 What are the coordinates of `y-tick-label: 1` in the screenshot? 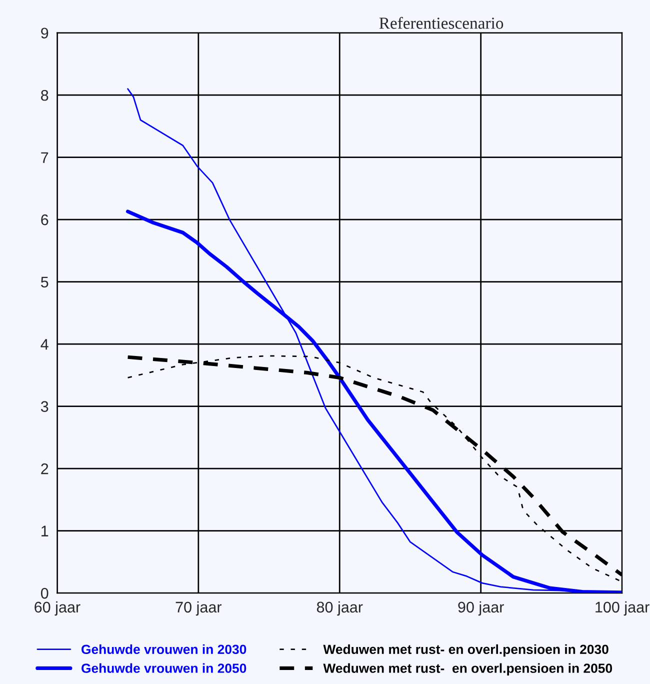 It's located at (45, 531).